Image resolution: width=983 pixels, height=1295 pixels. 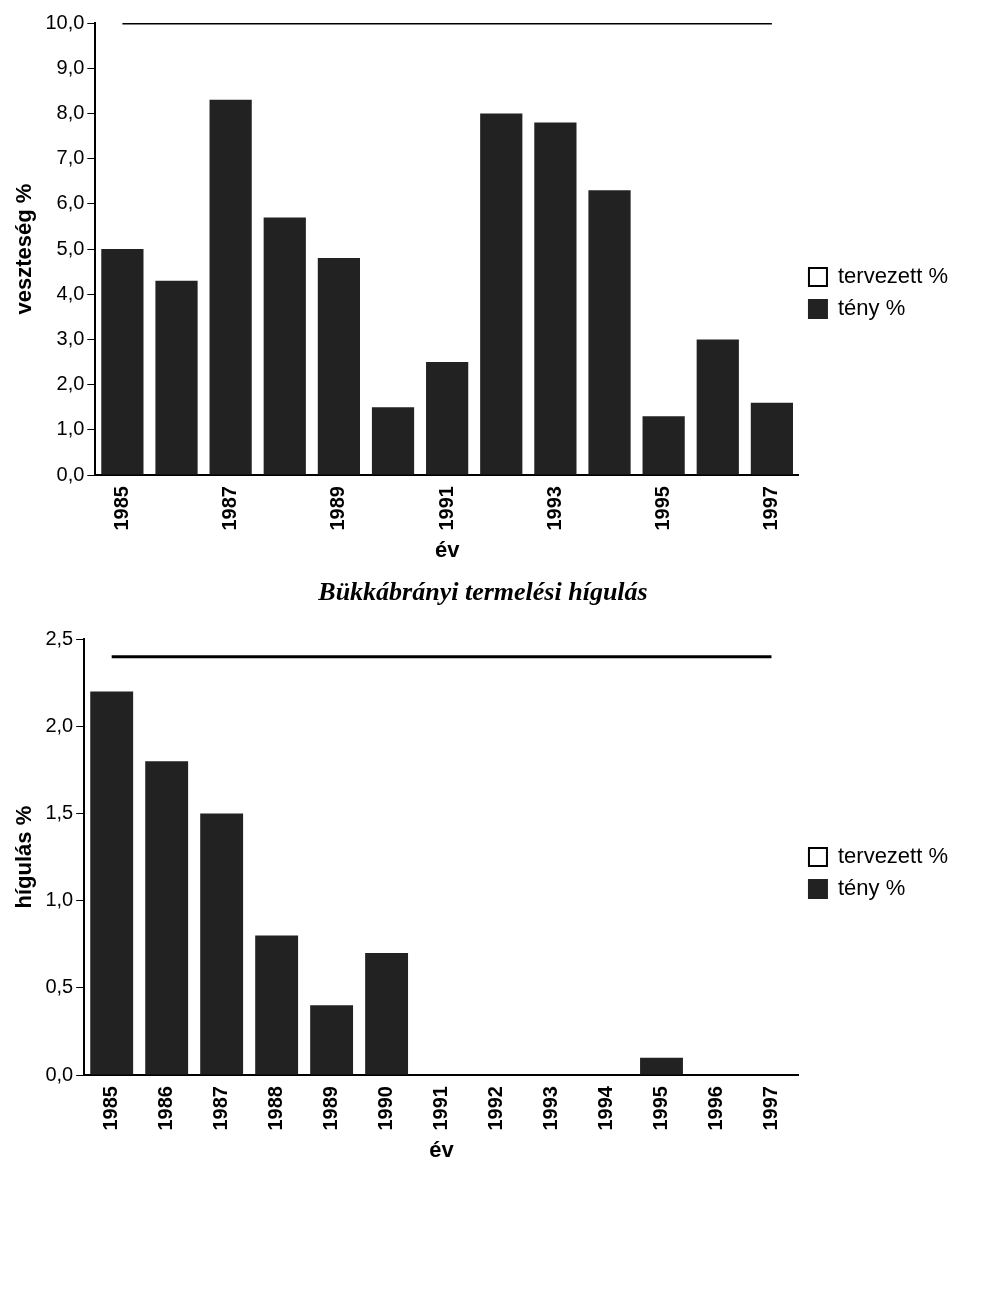 What do you see at coordinates (715, 1108) in the screenshot?
I see `x-tick-label: 1996` at bounding box center [715, 1108].